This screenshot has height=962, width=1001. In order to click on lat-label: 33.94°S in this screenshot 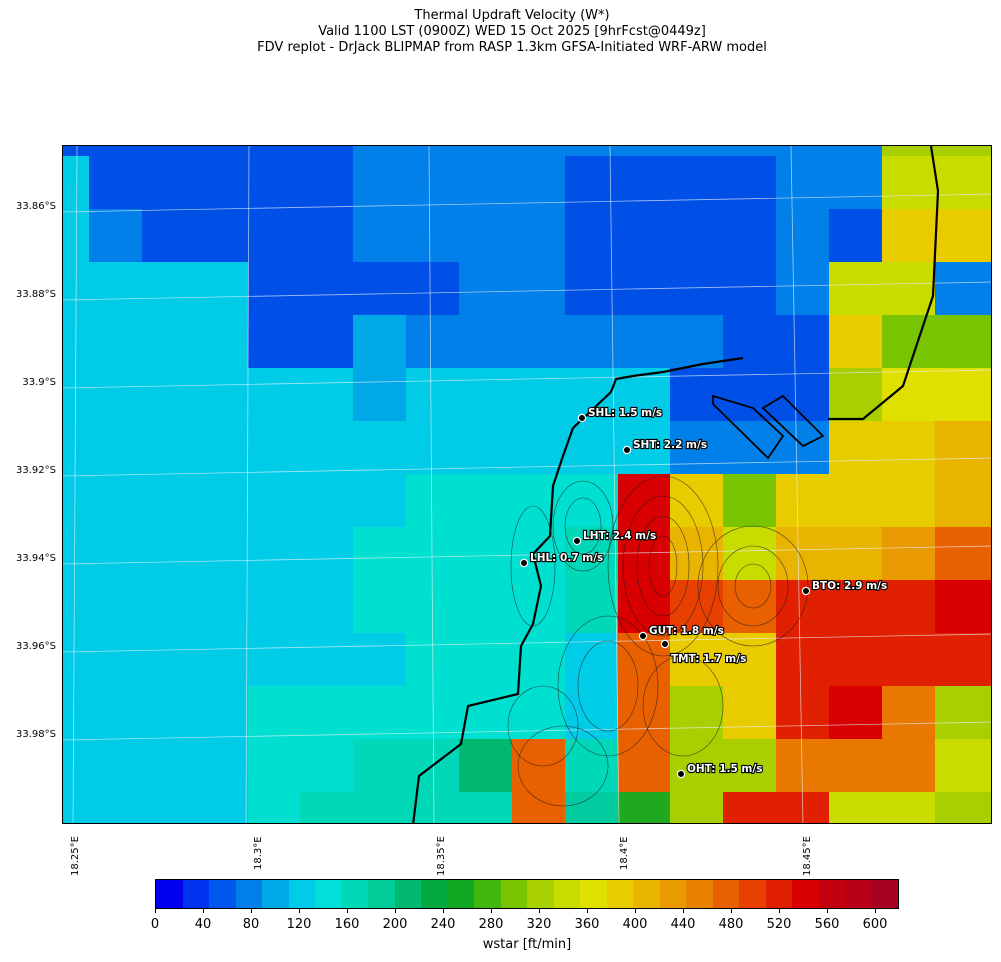, I will do `click(36, 558)`.